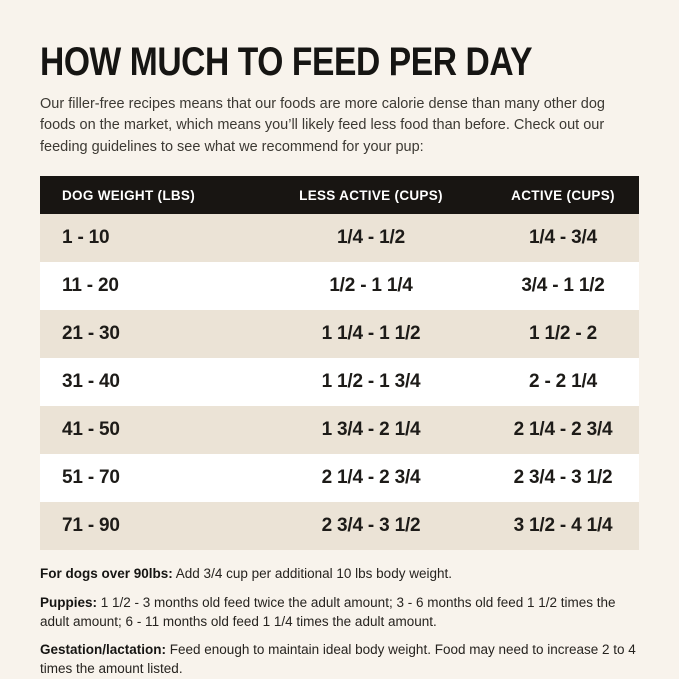  Describe the element at coordinates (91, 430) in the screenshot. I see `cell-weight: 41 - 50` at that location.